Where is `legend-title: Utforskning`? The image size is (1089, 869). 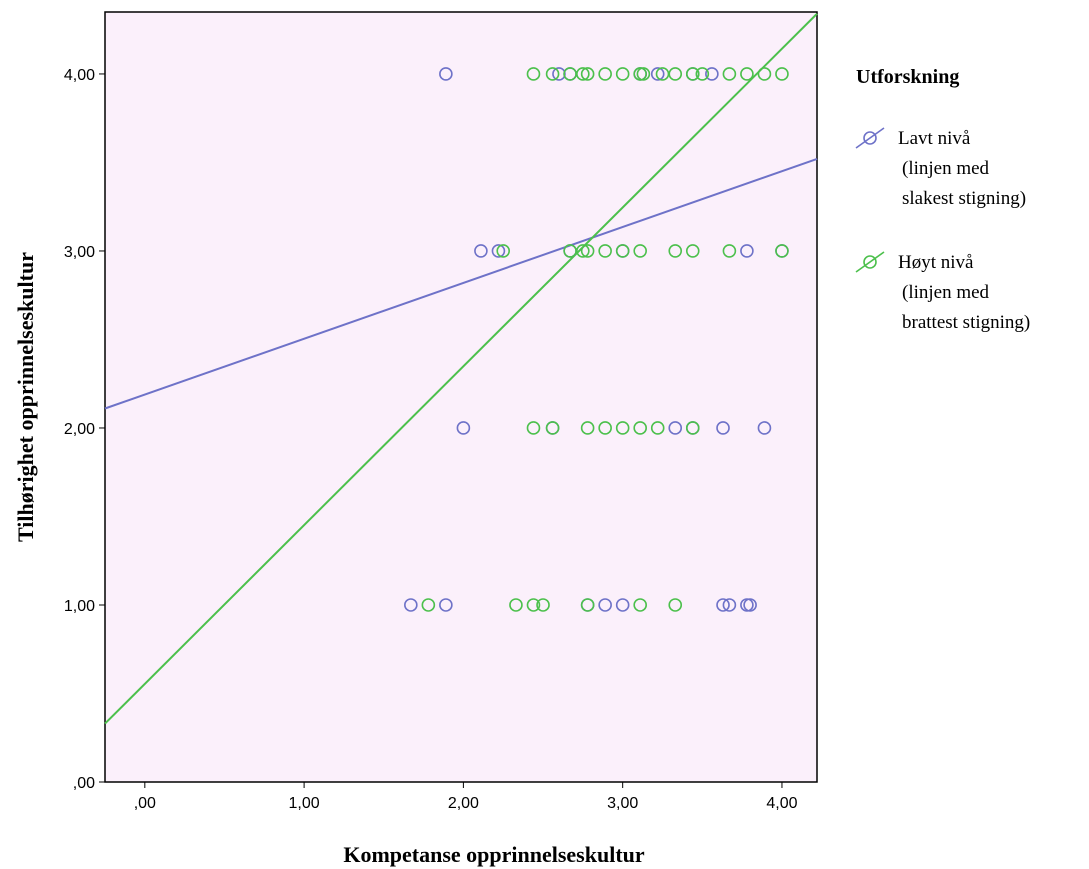
legend-title: Utforskning is located at coordinates (907, 77).